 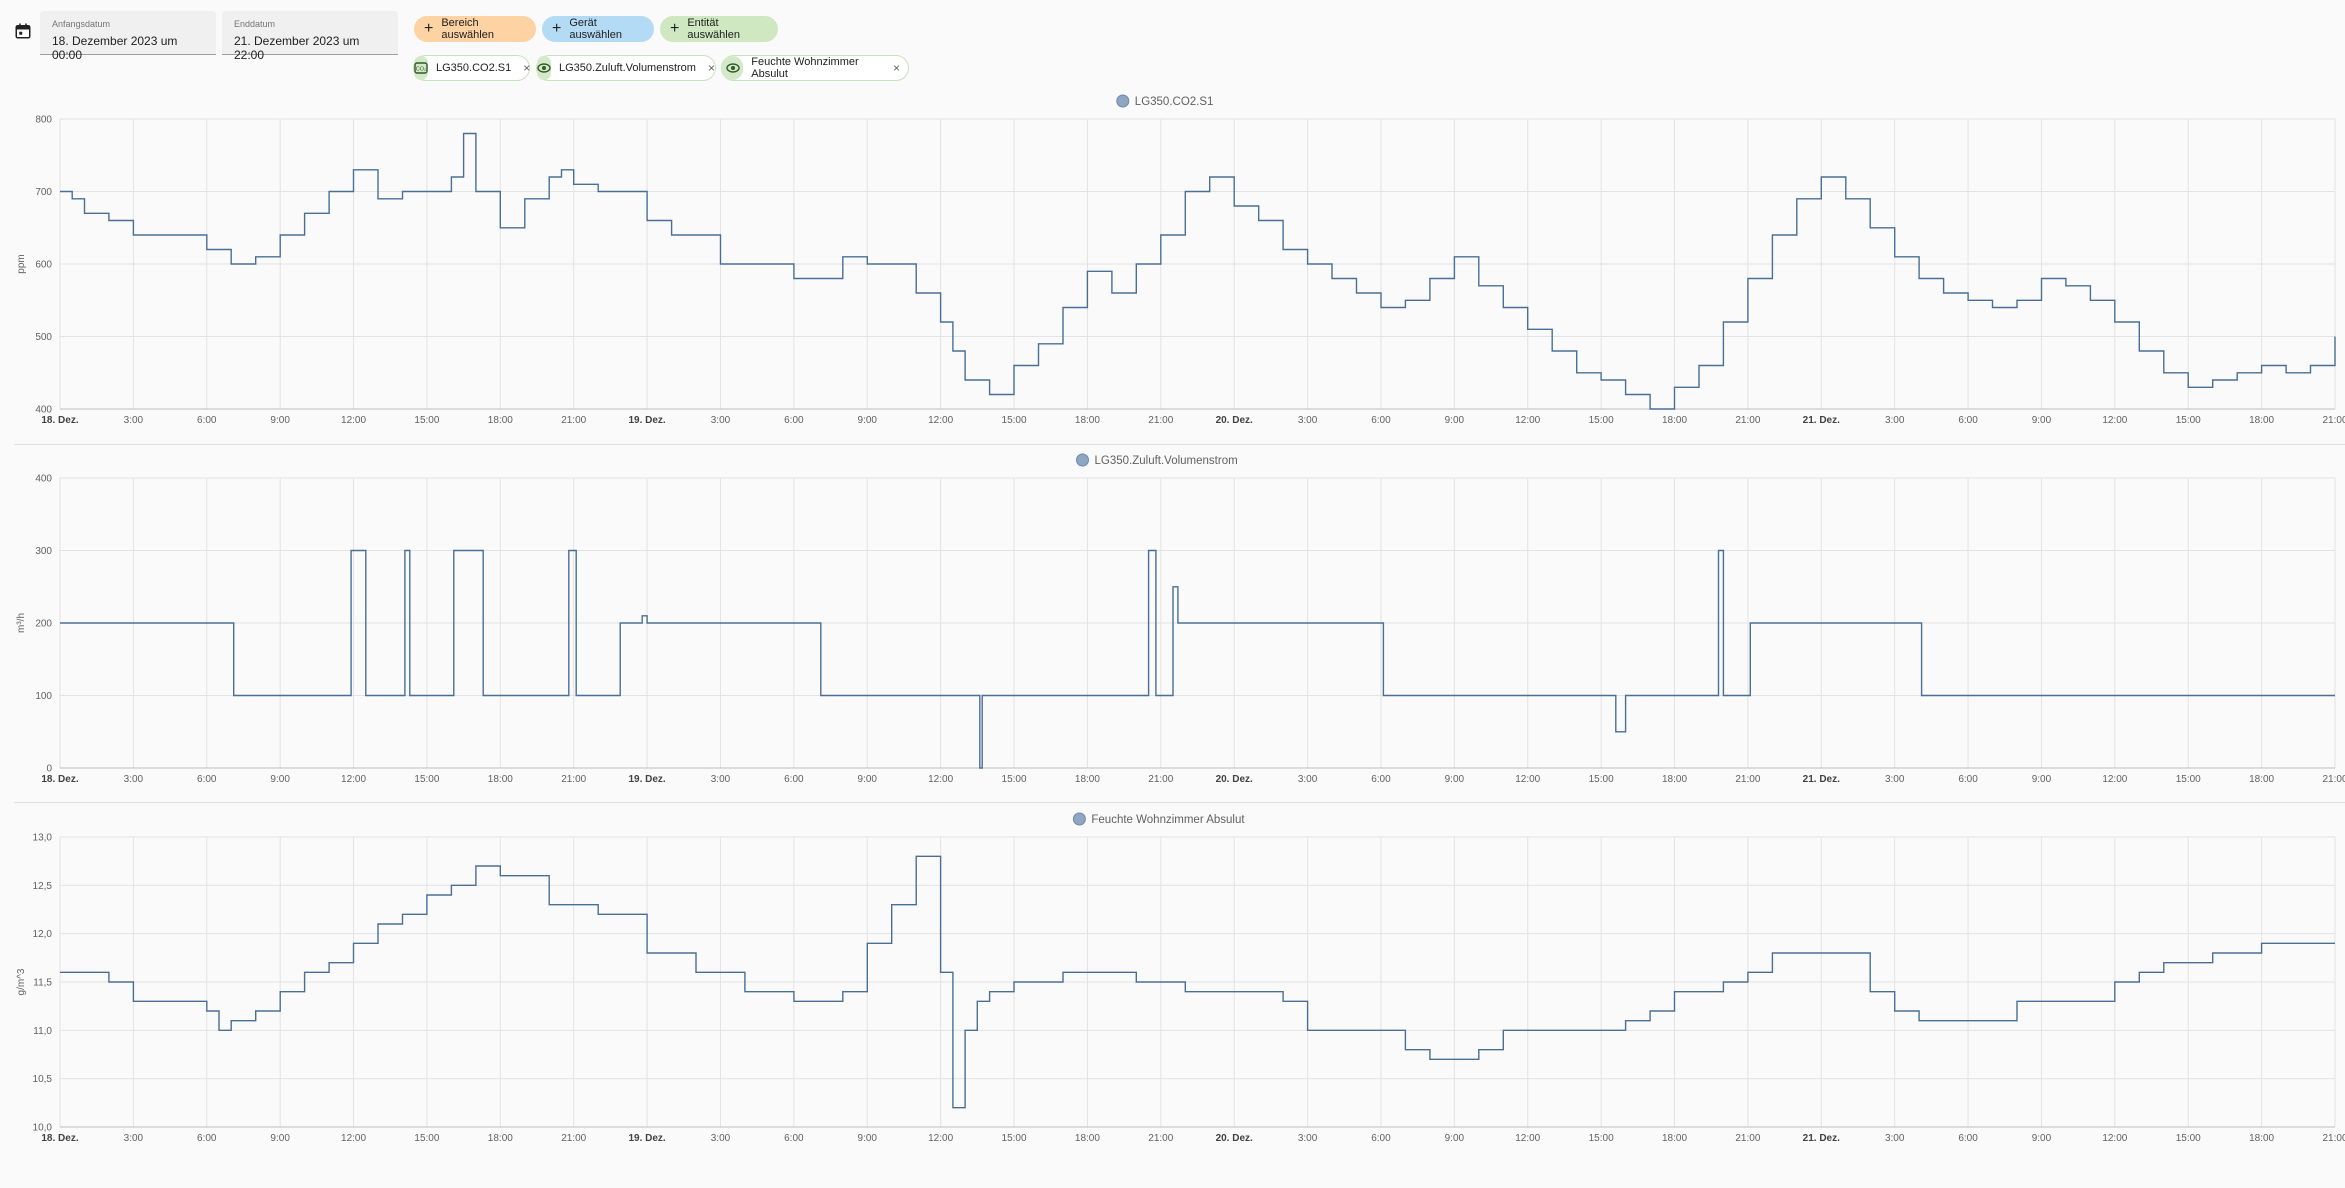 What do you see at coordinates (43, 624) in the screenshot?
I see `y-tick-label: 200` at bounding box center [43, 624].